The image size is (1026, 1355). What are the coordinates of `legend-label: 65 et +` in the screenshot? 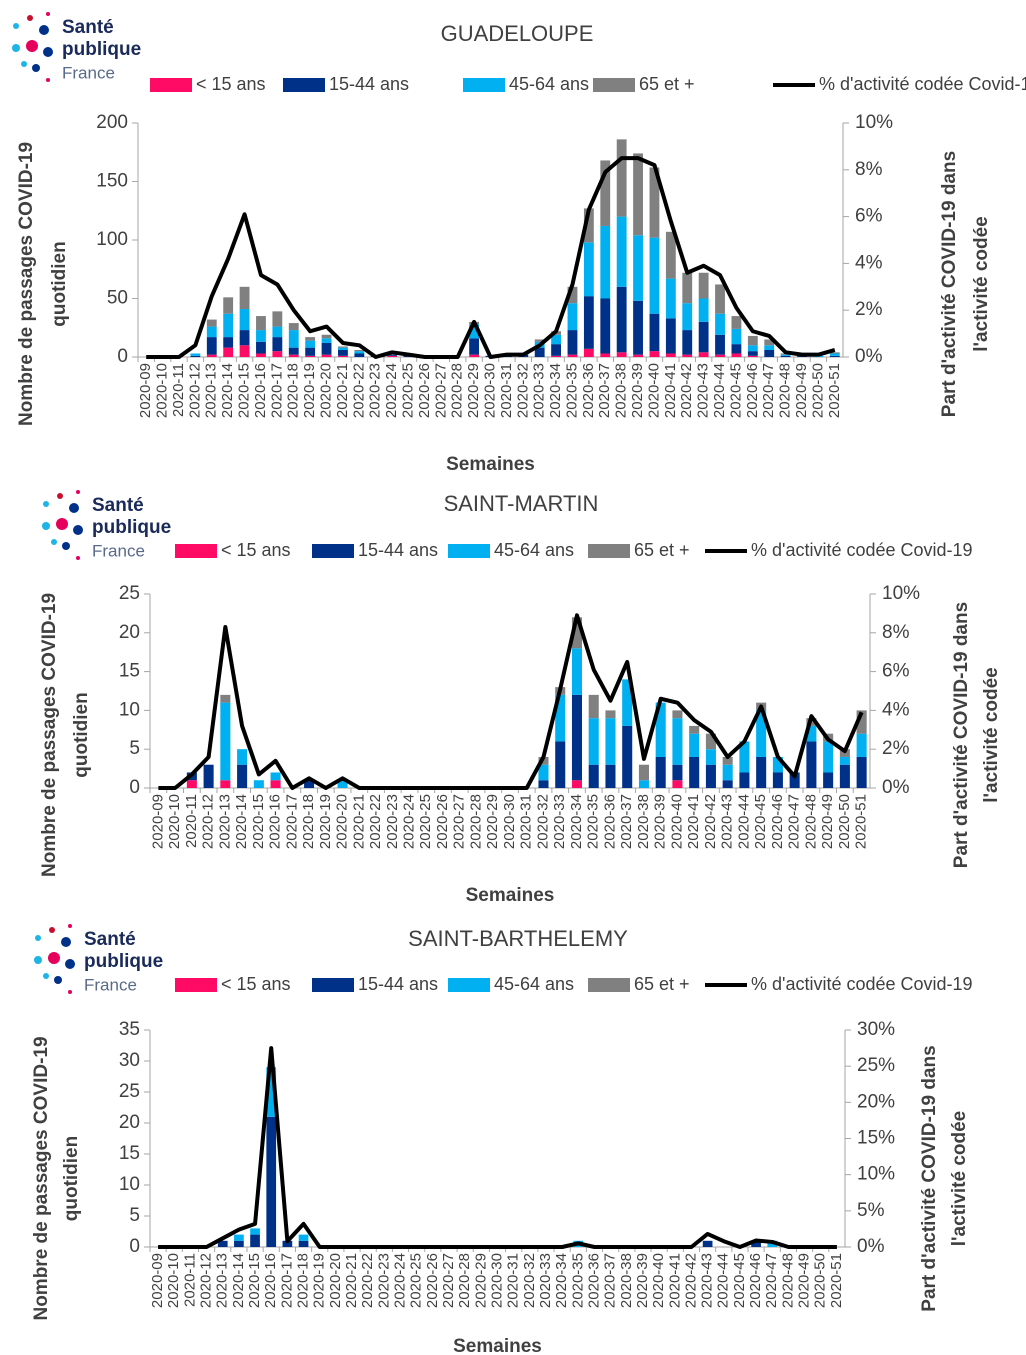 It's located at (667, 84).